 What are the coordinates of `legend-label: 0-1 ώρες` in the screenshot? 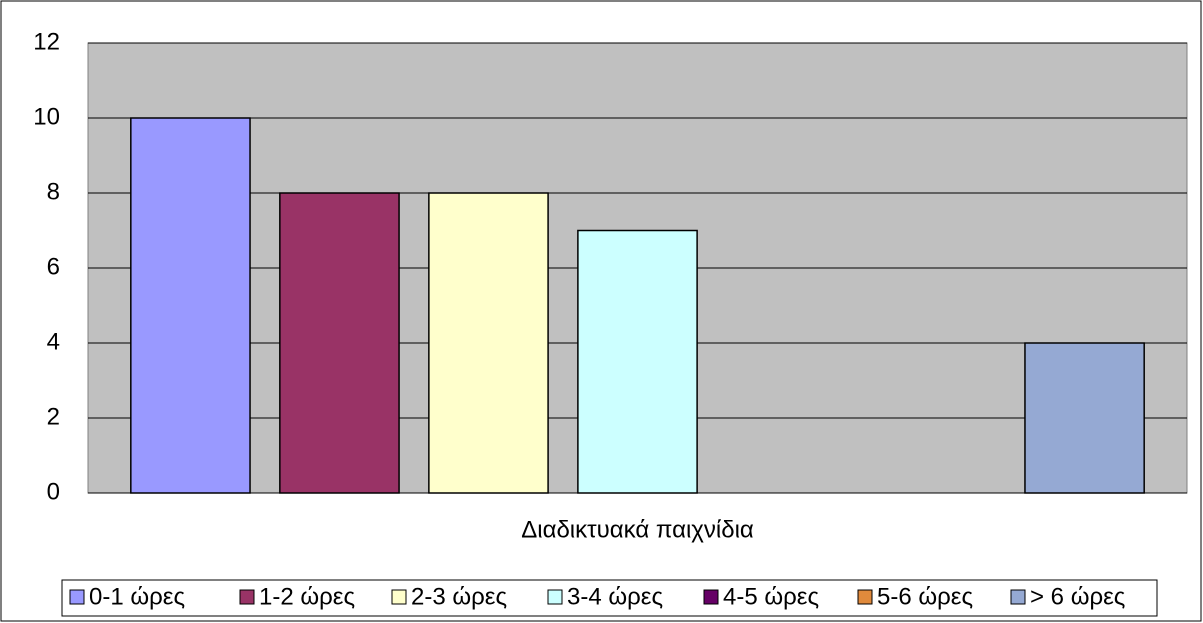 It's located at (137, 596).